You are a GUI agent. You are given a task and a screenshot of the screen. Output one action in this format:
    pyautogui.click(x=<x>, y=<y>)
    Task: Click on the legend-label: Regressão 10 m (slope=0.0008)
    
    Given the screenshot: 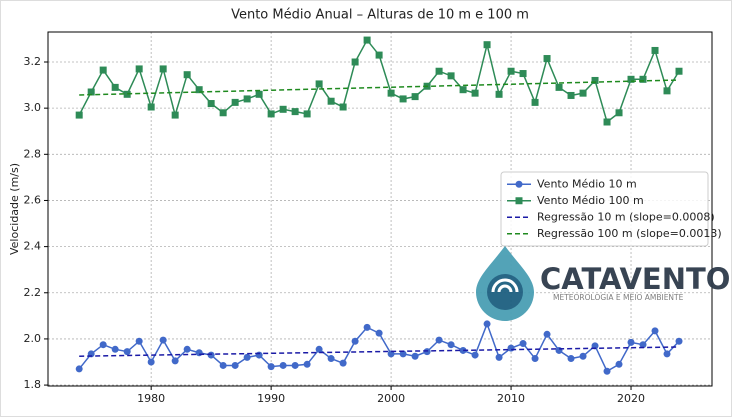 What is the action you would take?
    pyautogui.click(x=626, y=216)
    